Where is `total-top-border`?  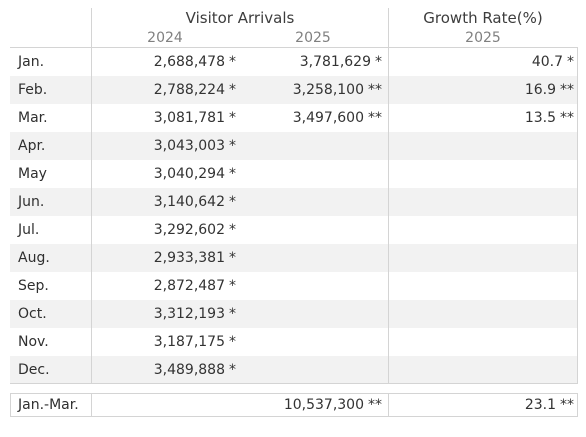 total-top-border is located at coordinates (294, 393).